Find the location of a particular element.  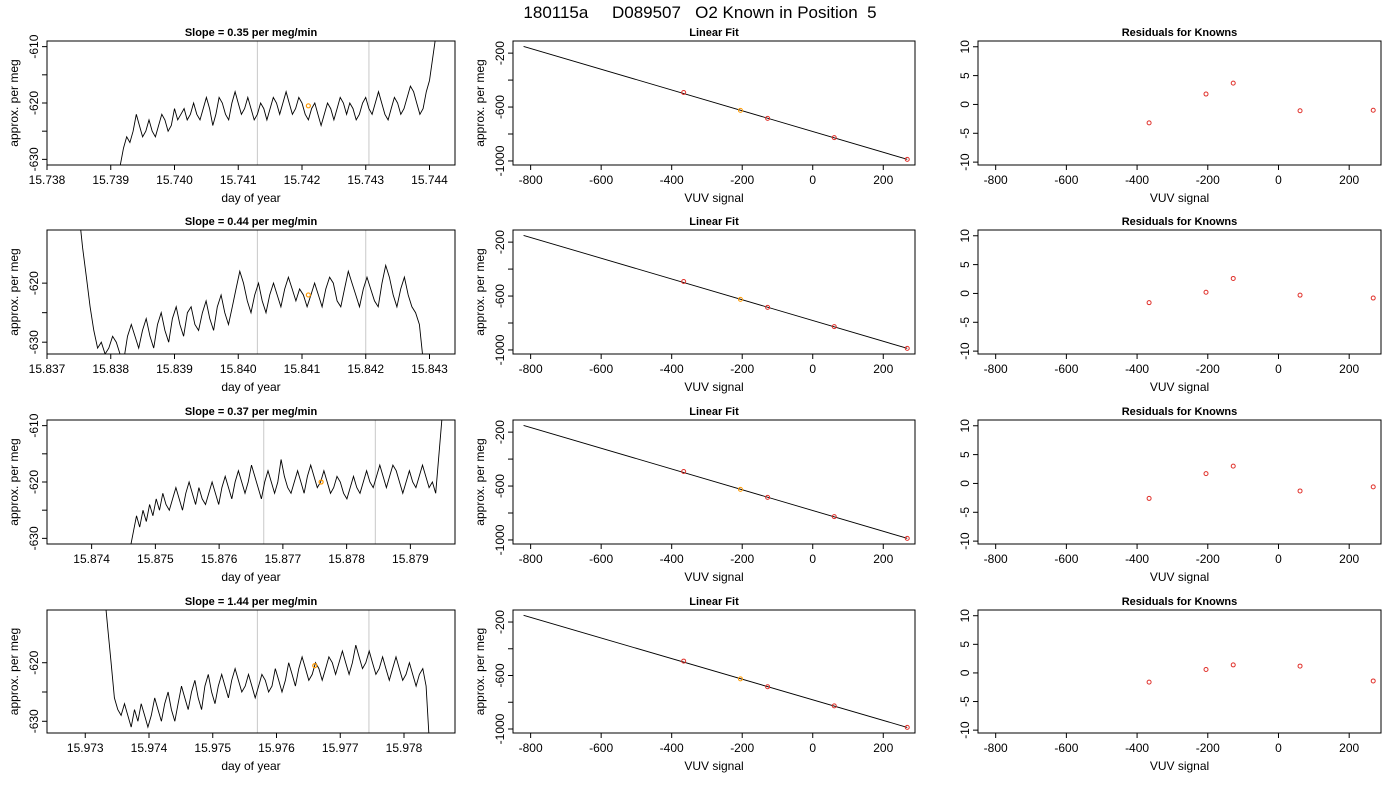

x-tick-label: 15.842 is located at coordinates (365, 369).